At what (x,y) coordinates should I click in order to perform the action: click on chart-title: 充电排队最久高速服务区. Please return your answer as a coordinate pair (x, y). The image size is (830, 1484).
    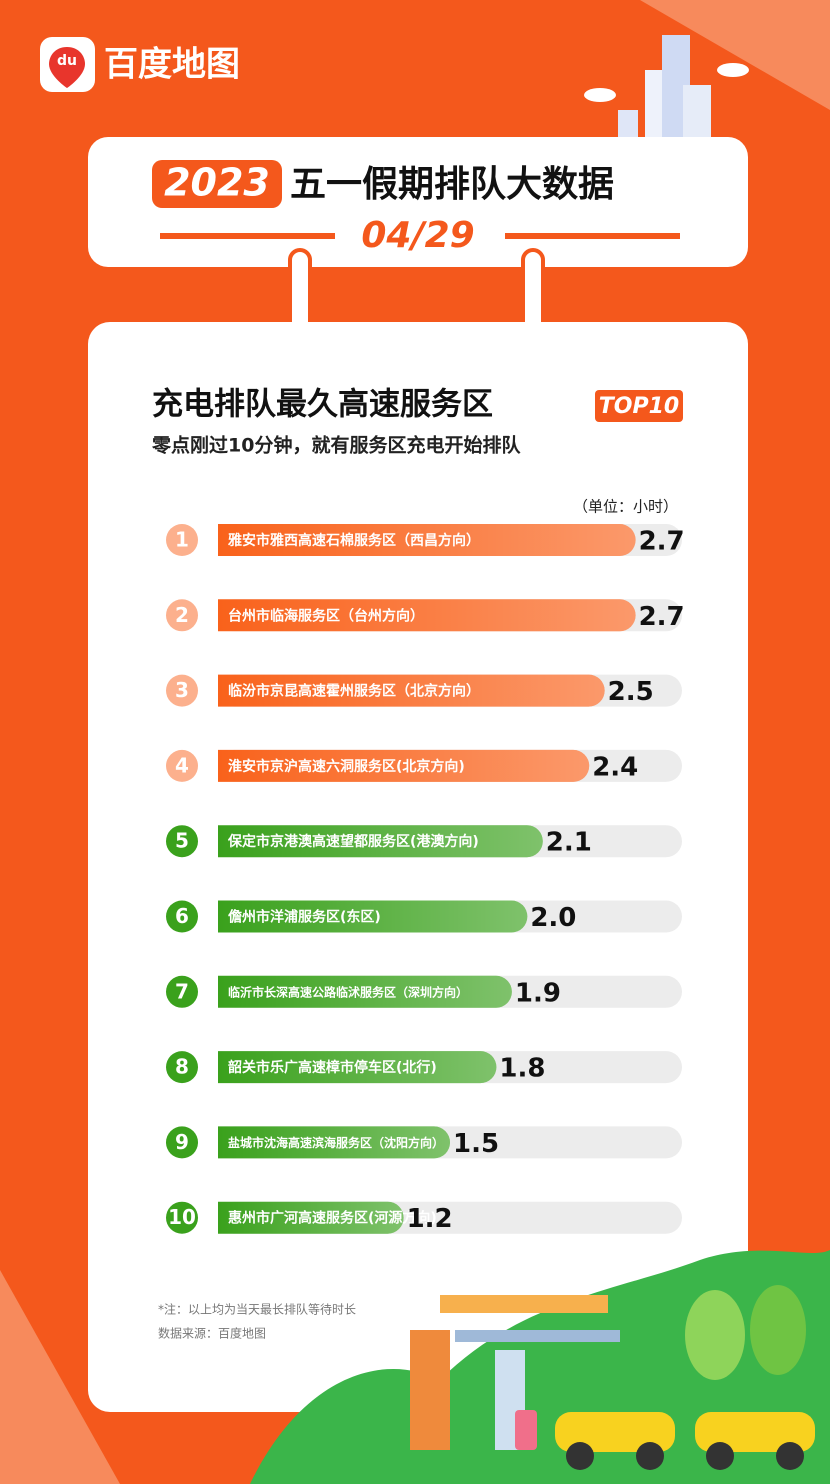
    Looking at the image, I should click on (322, 405).